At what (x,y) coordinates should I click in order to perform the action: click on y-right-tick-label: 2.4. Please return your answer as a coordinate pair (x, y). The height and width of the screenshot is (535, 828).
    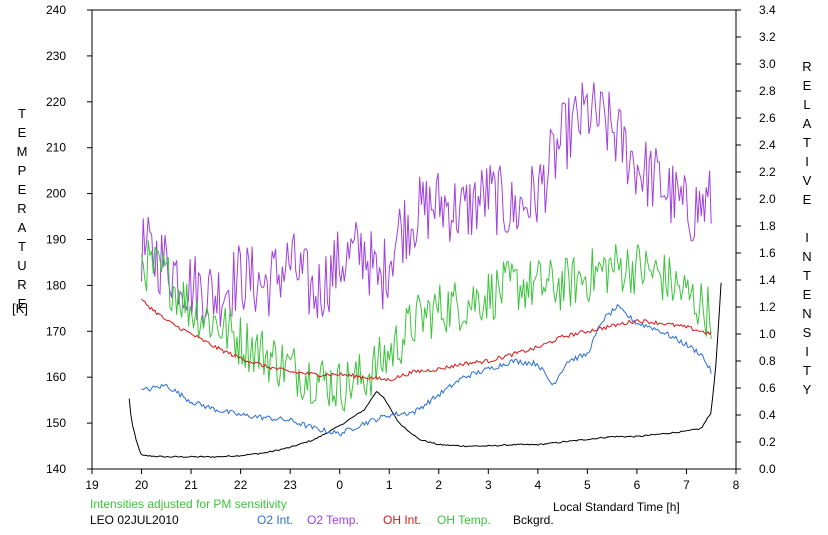
    Looking at the image, I should click on (767, 145).